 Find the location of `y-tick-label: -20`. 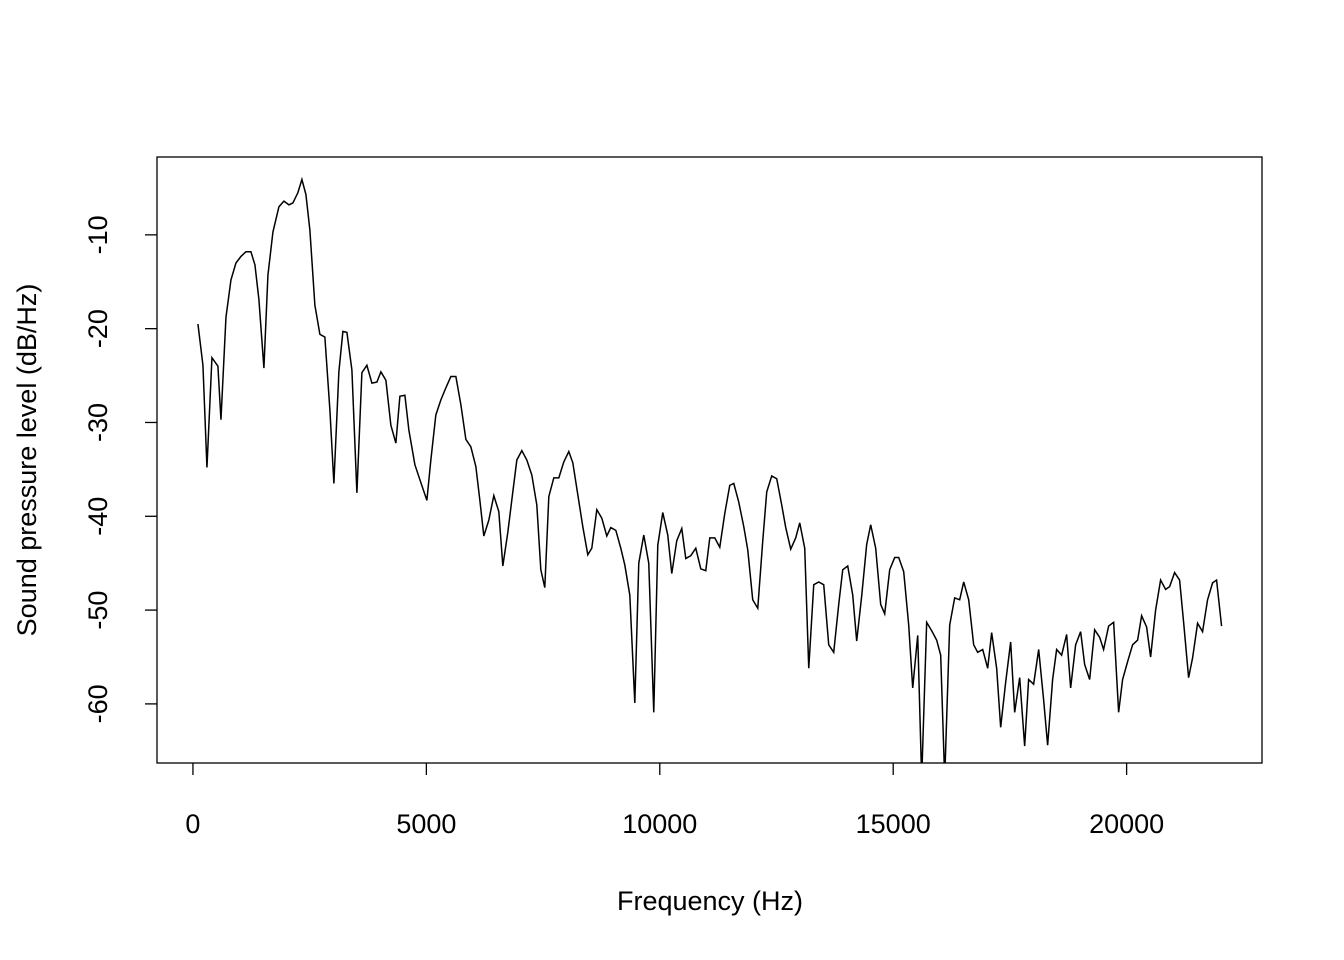

y-tick-label: -20 is located at coordinates (98, 328).